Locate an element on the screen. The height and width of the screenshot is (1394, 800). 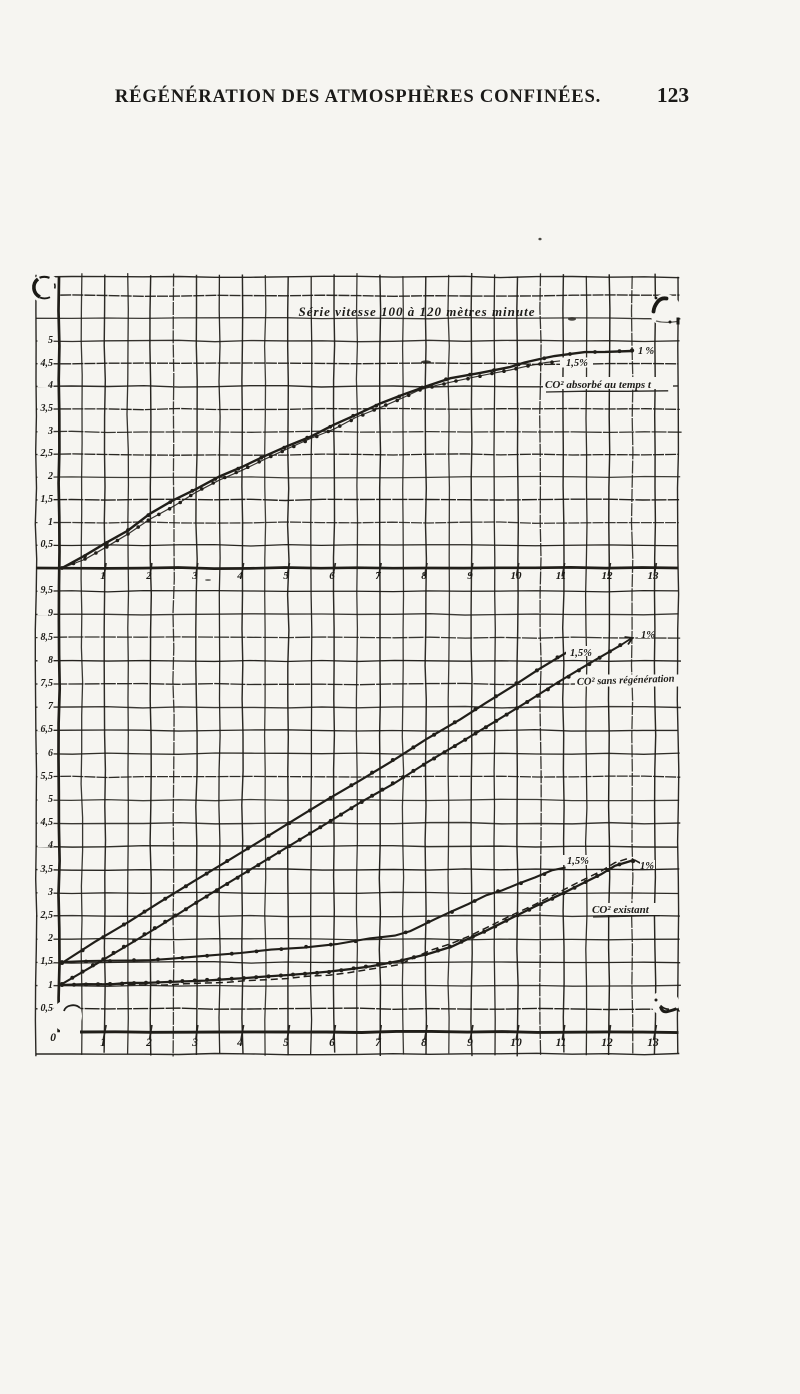
svg-text:RÉGÉNÉRATION DES ATMOSPHÈRES C: RÉGÉNÉRATION DES ATMOSPHÈRES CONFINÉES. is located at coordinates (358, 96).